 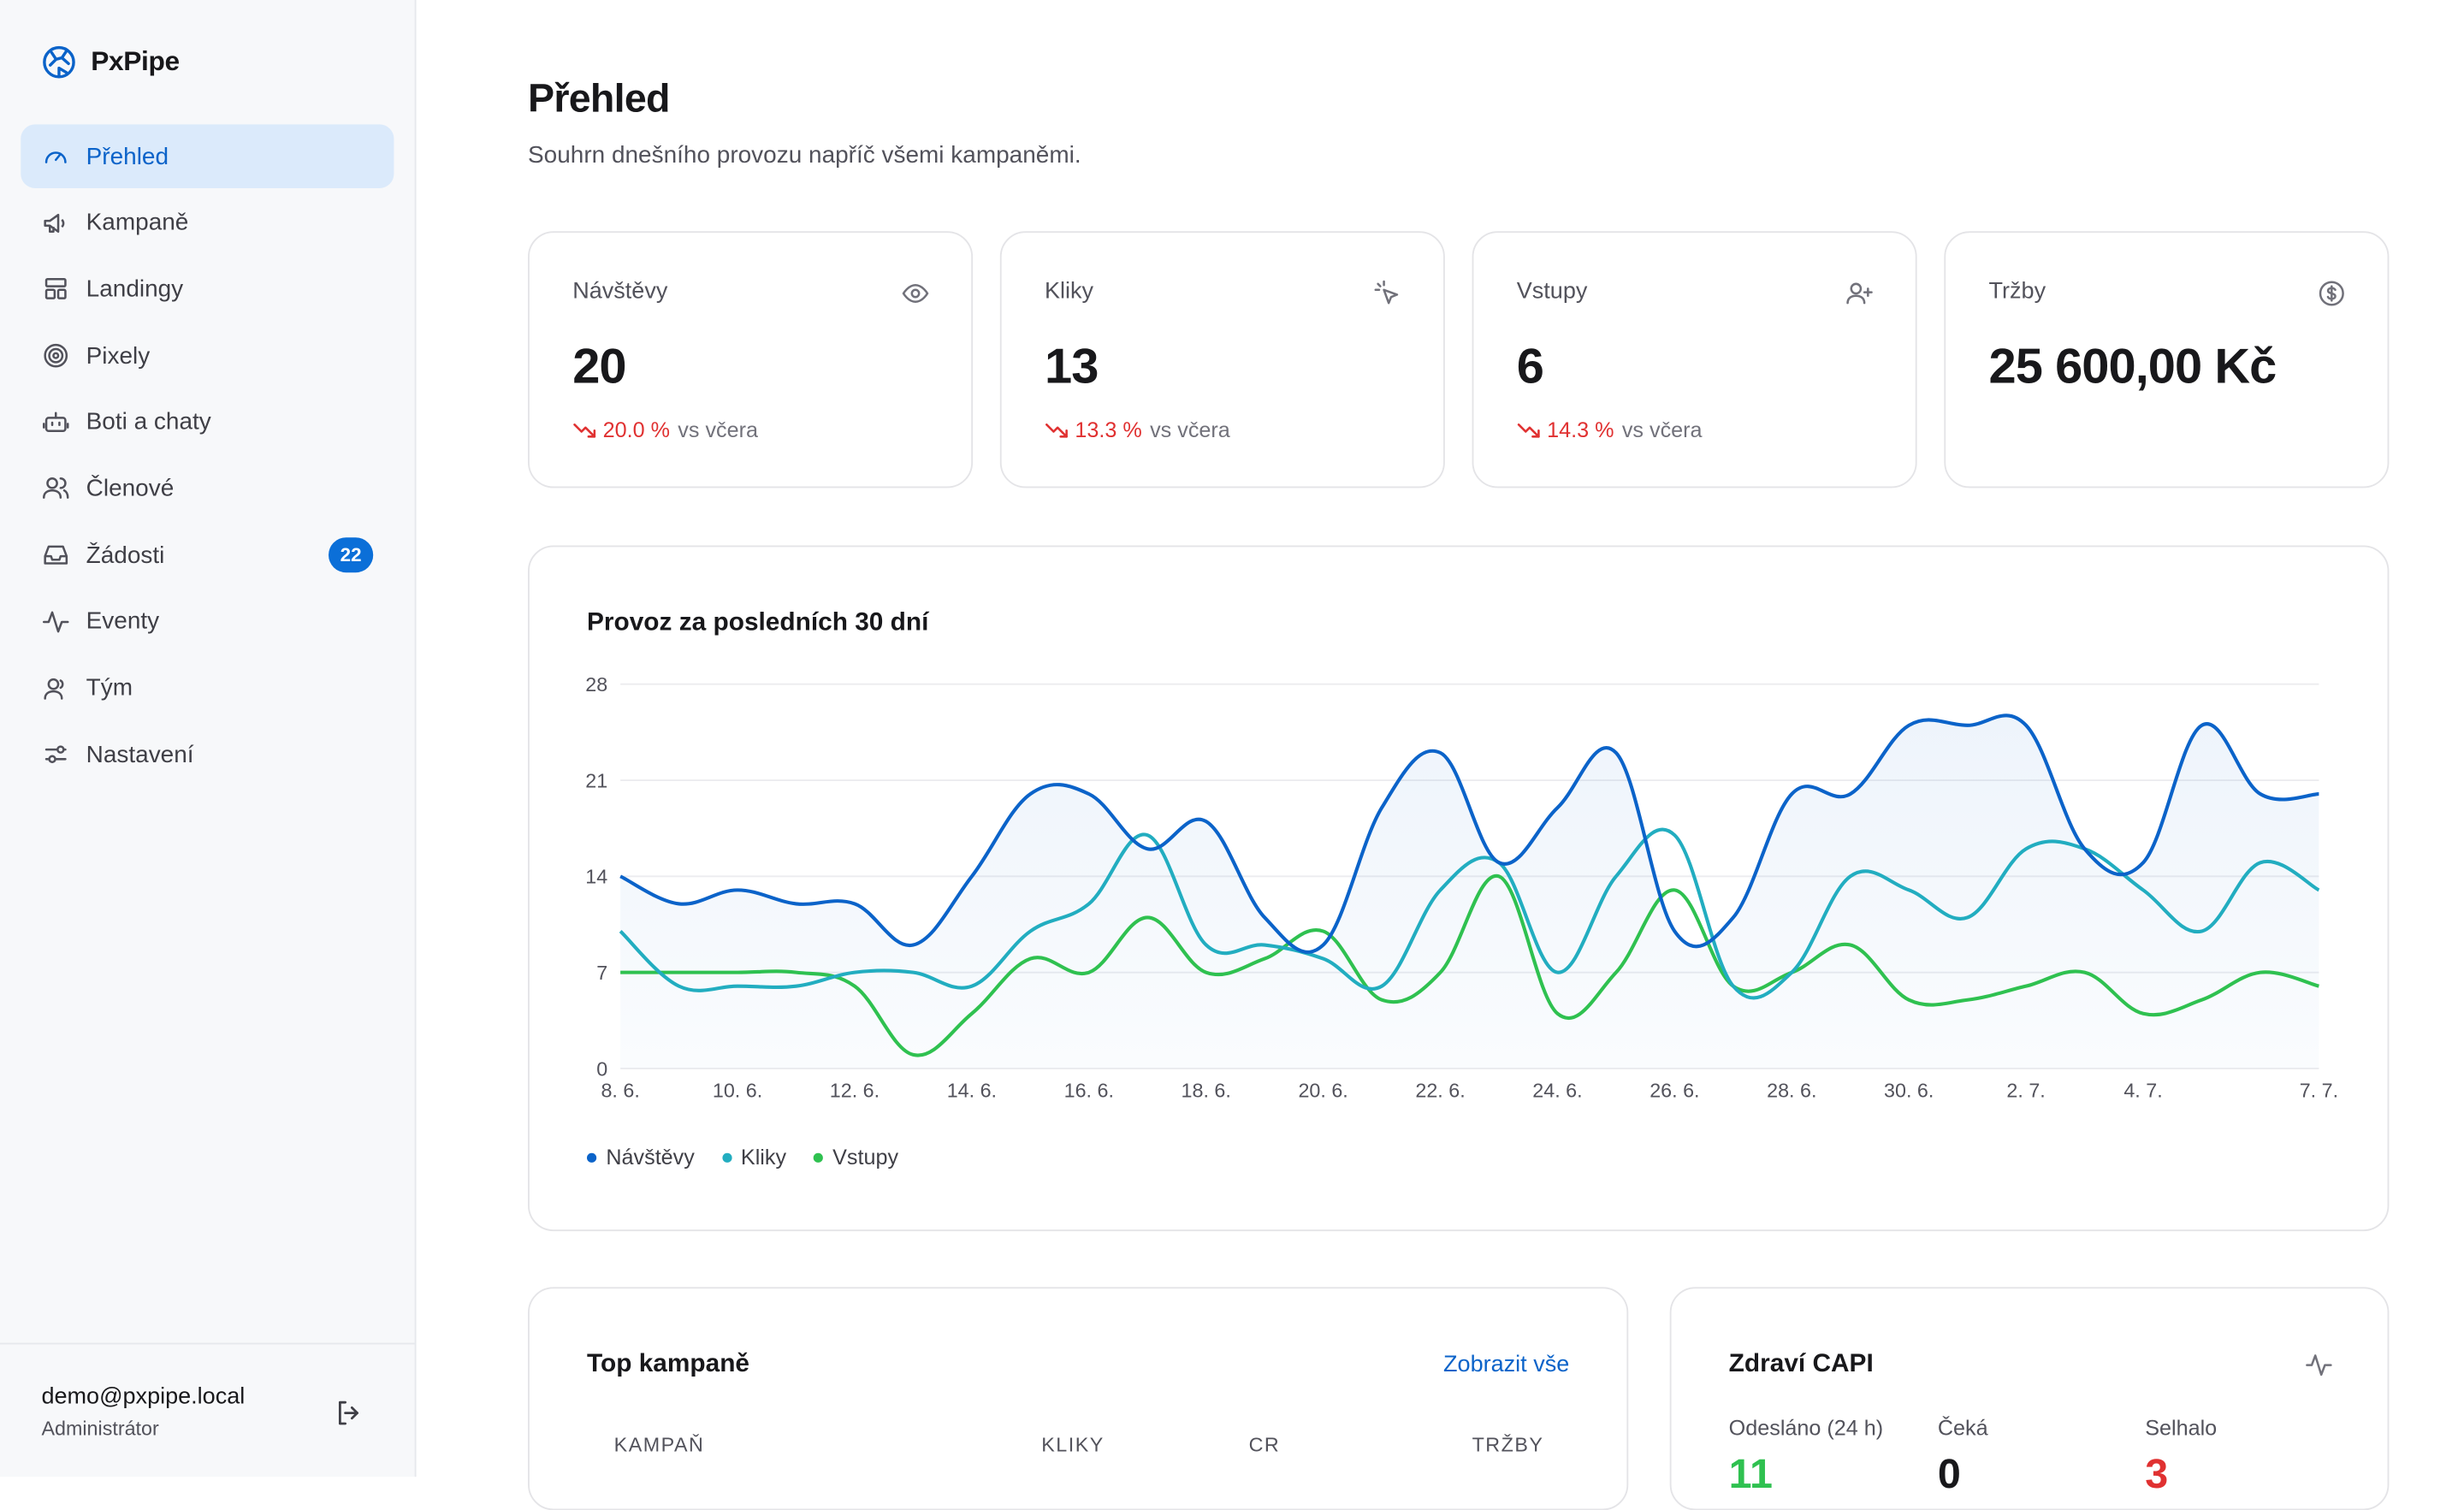 I want to click on sidebar-item-prehled: Přehled, so click(x=207, y=156).